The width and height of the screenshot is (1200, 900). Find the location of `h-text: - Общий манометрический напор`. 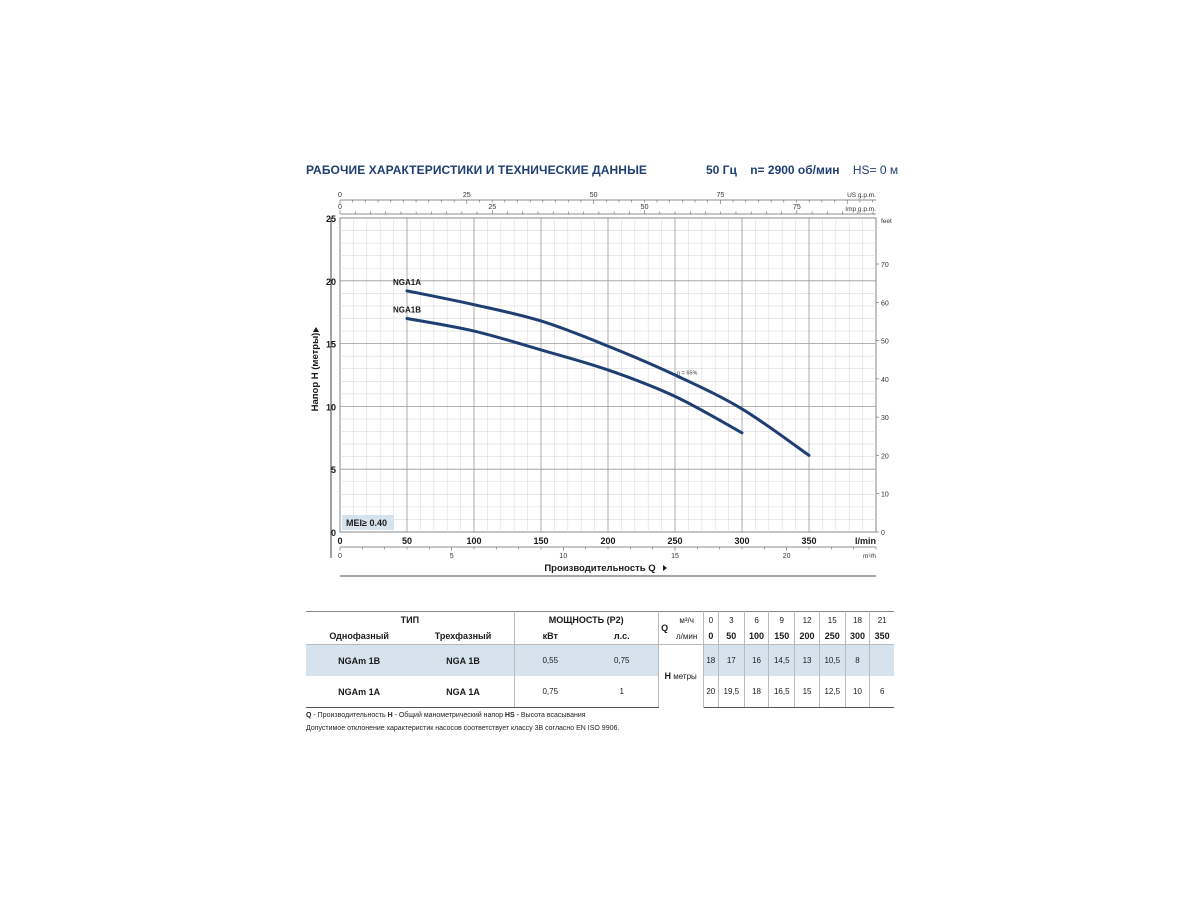

h-text: - Общий манометрический напор is located at coordinates (448, 715).